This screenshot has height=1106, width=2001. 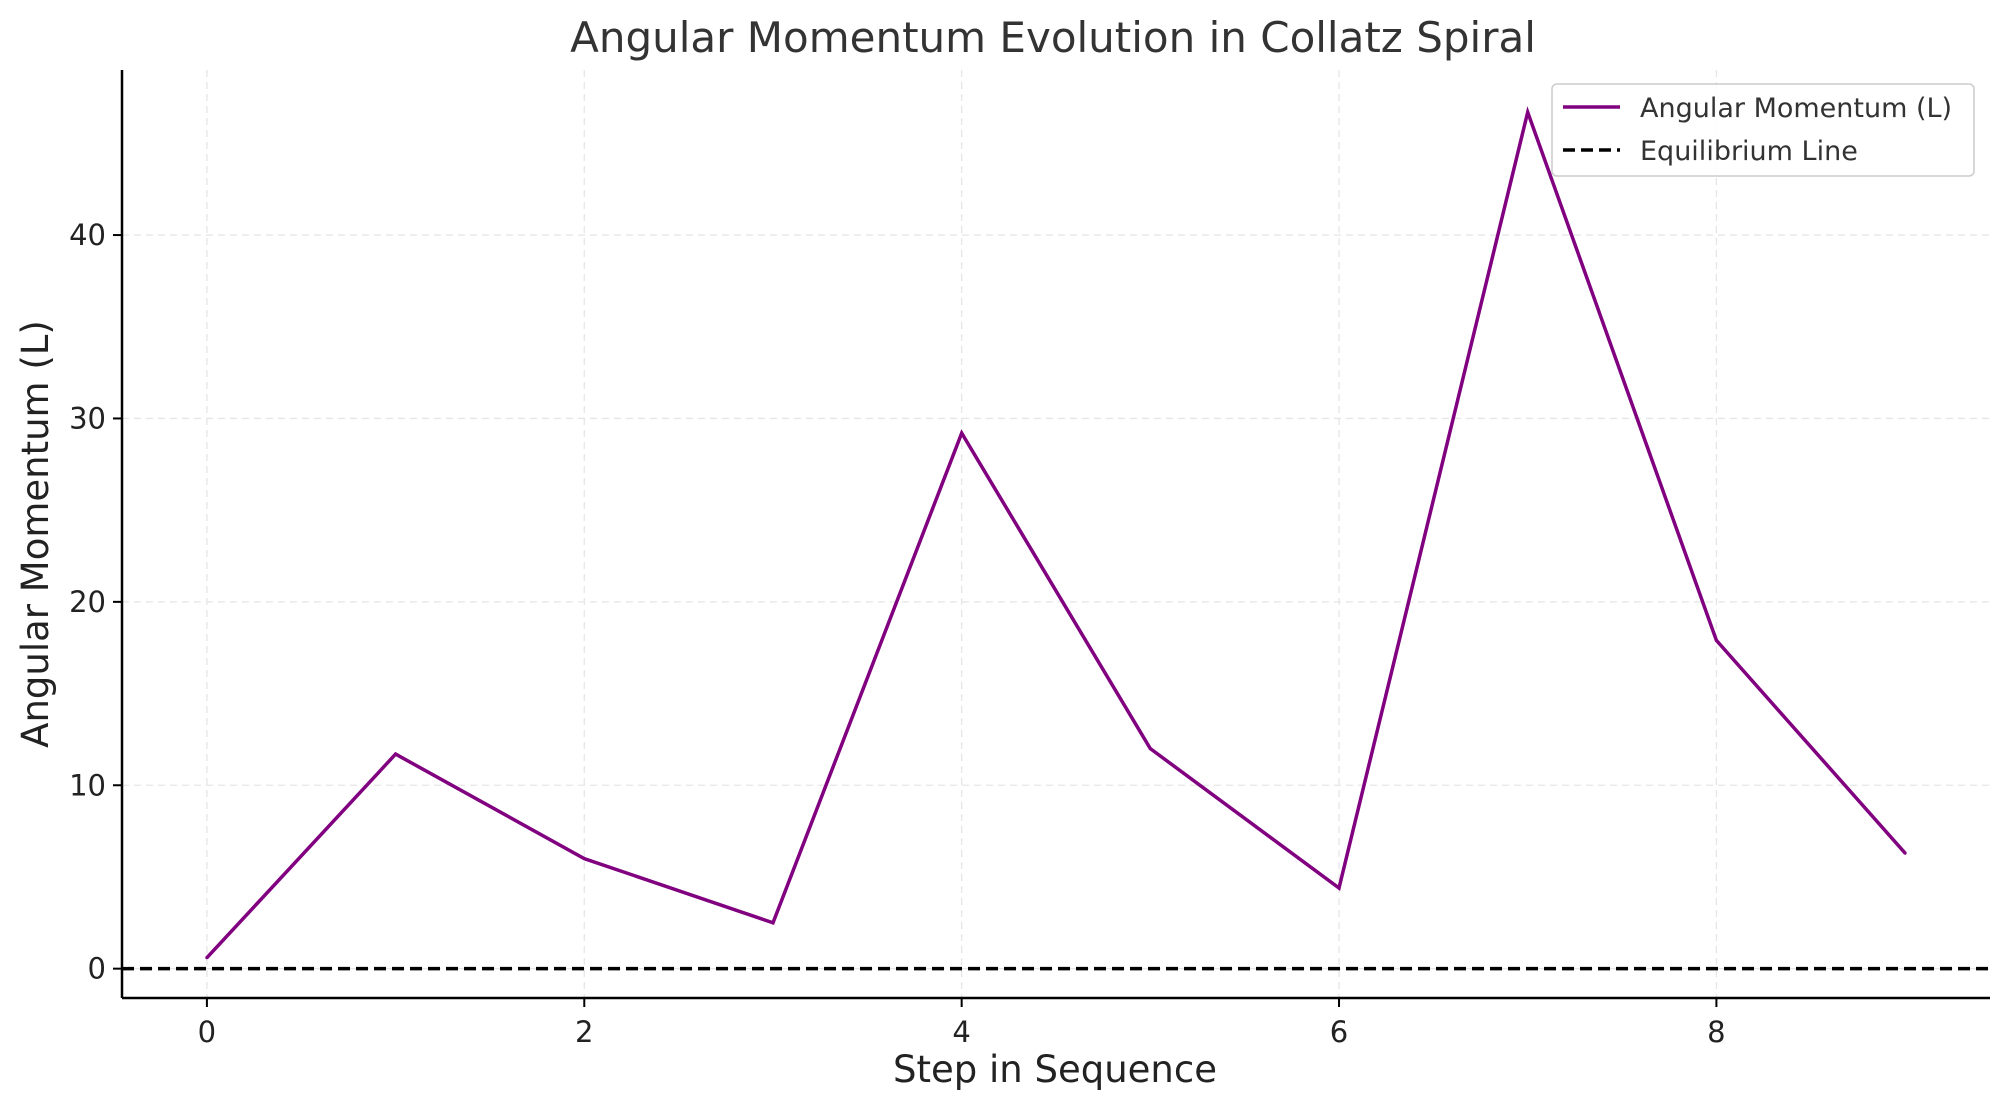 I want to click on y-tick-label: 20, so click(x=87, y=602).